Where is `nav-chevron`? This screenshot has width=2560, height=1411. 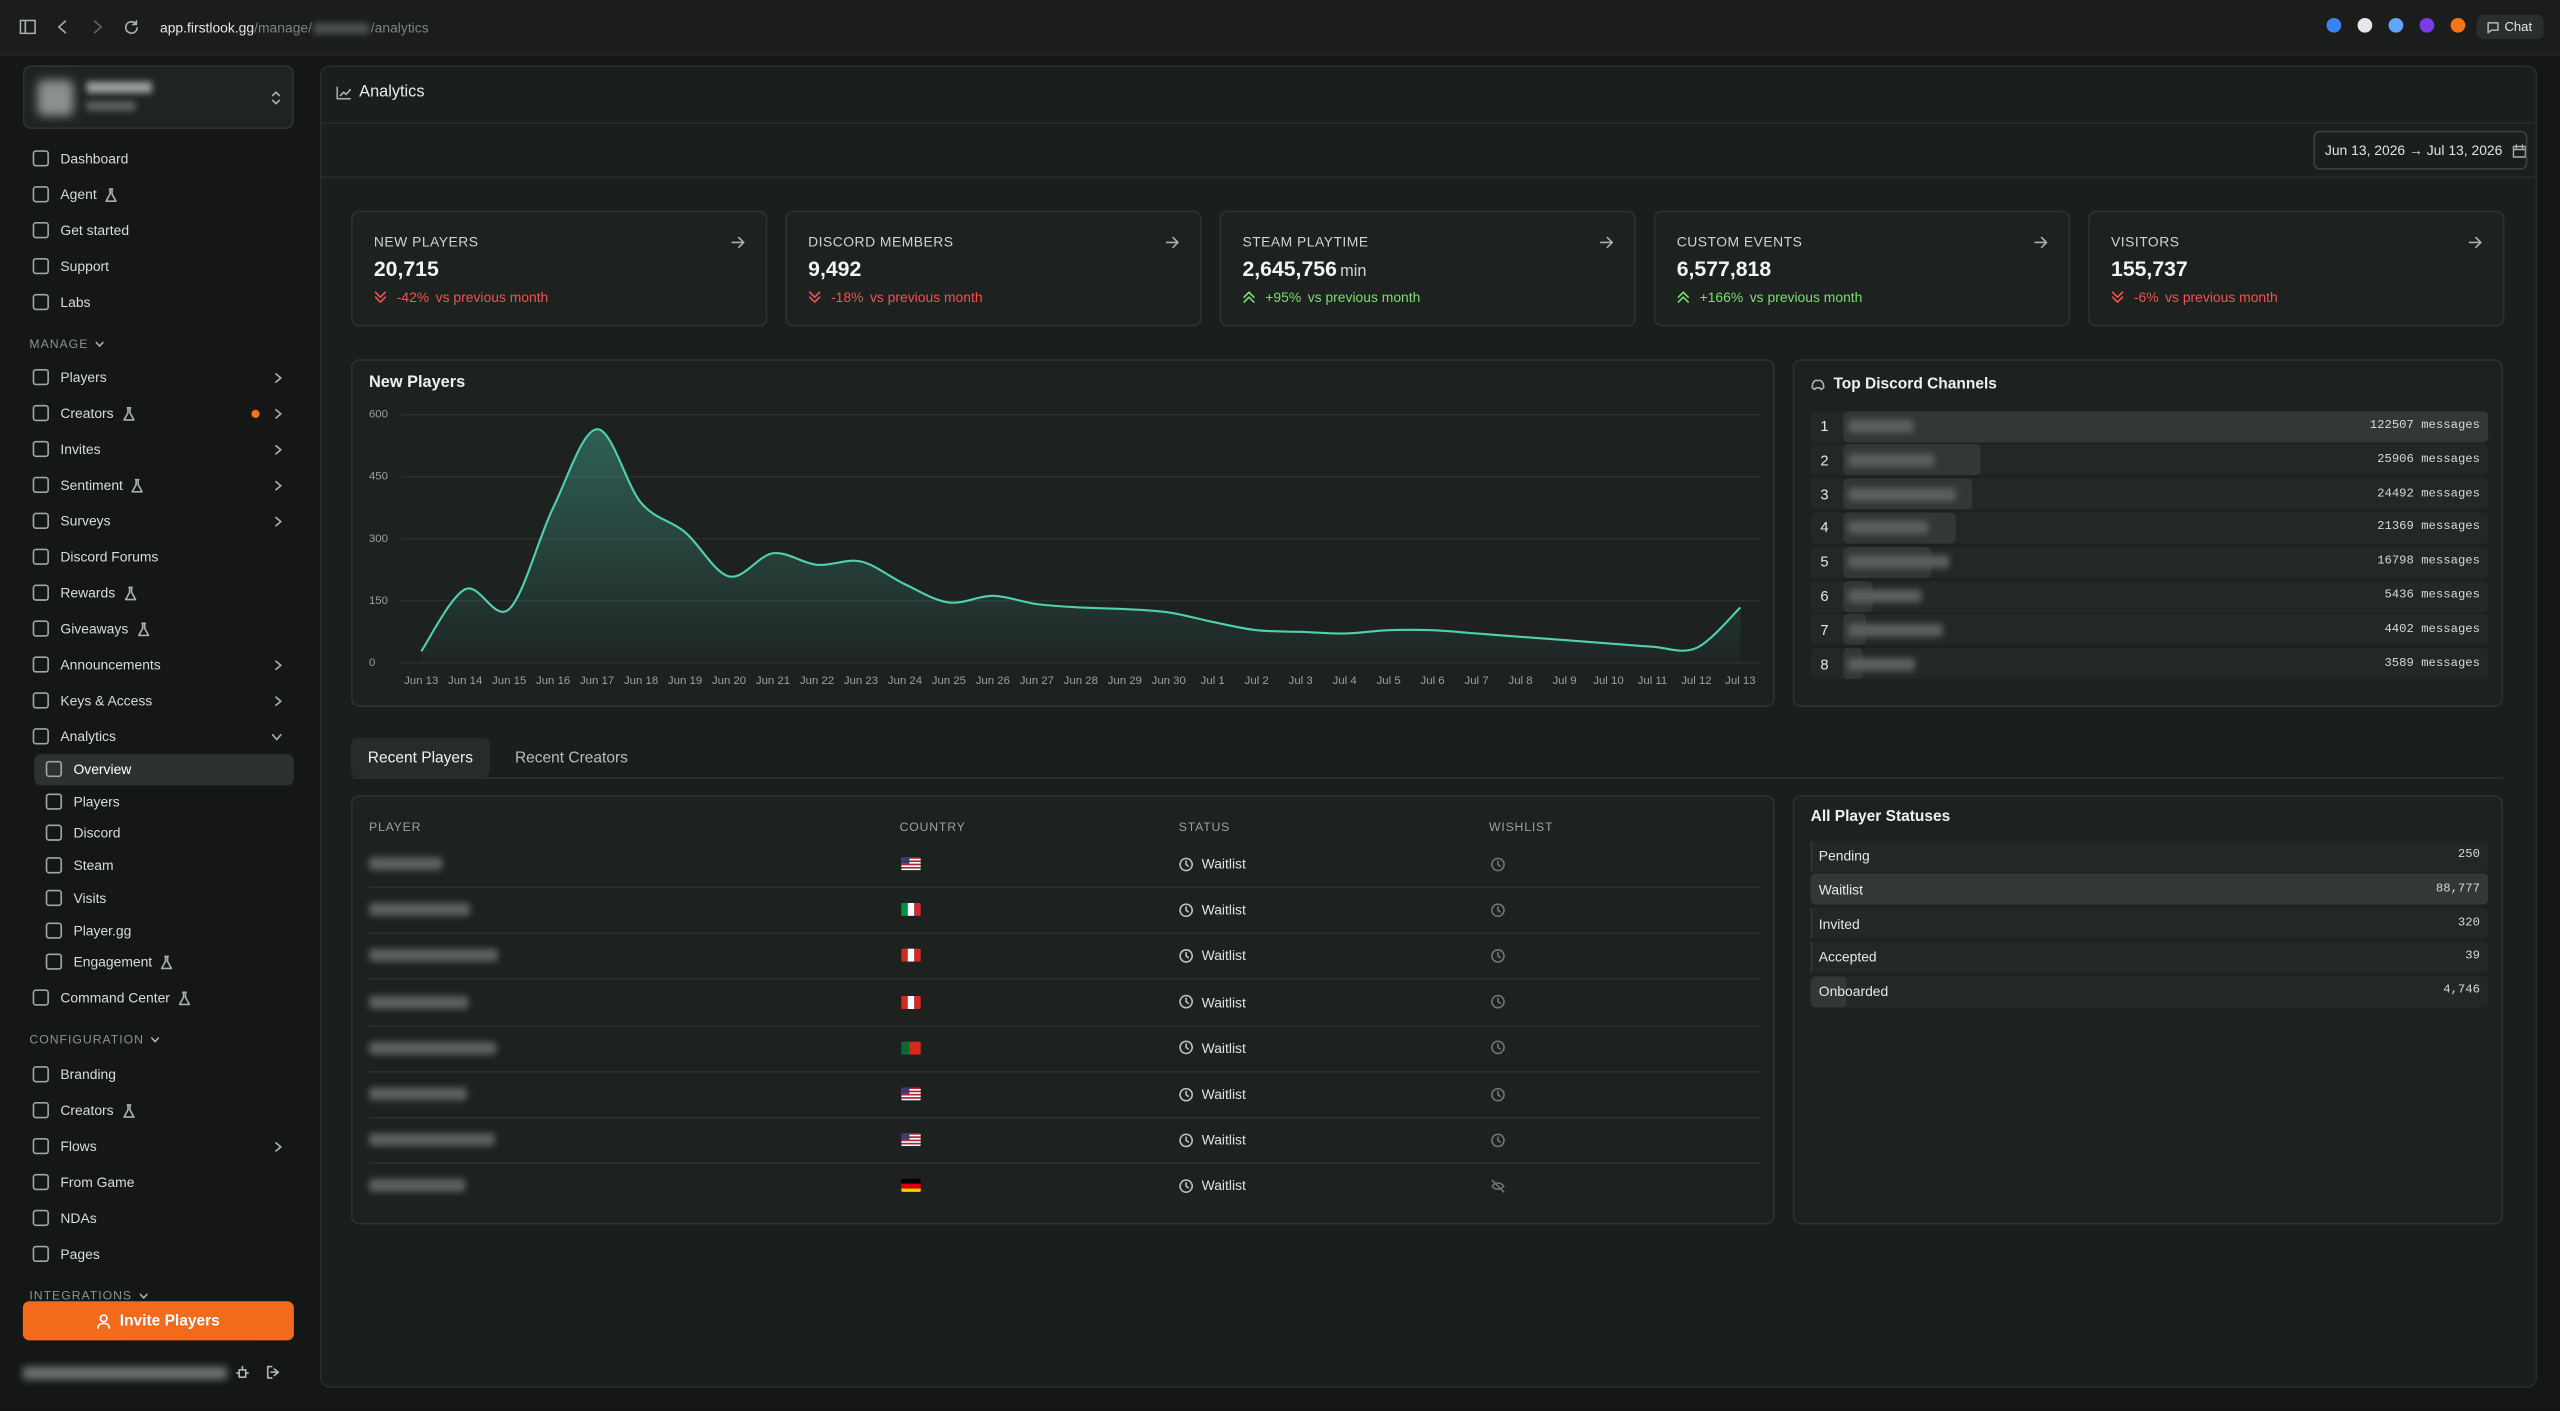 nav-chevron is located at coordinates (278, 664).